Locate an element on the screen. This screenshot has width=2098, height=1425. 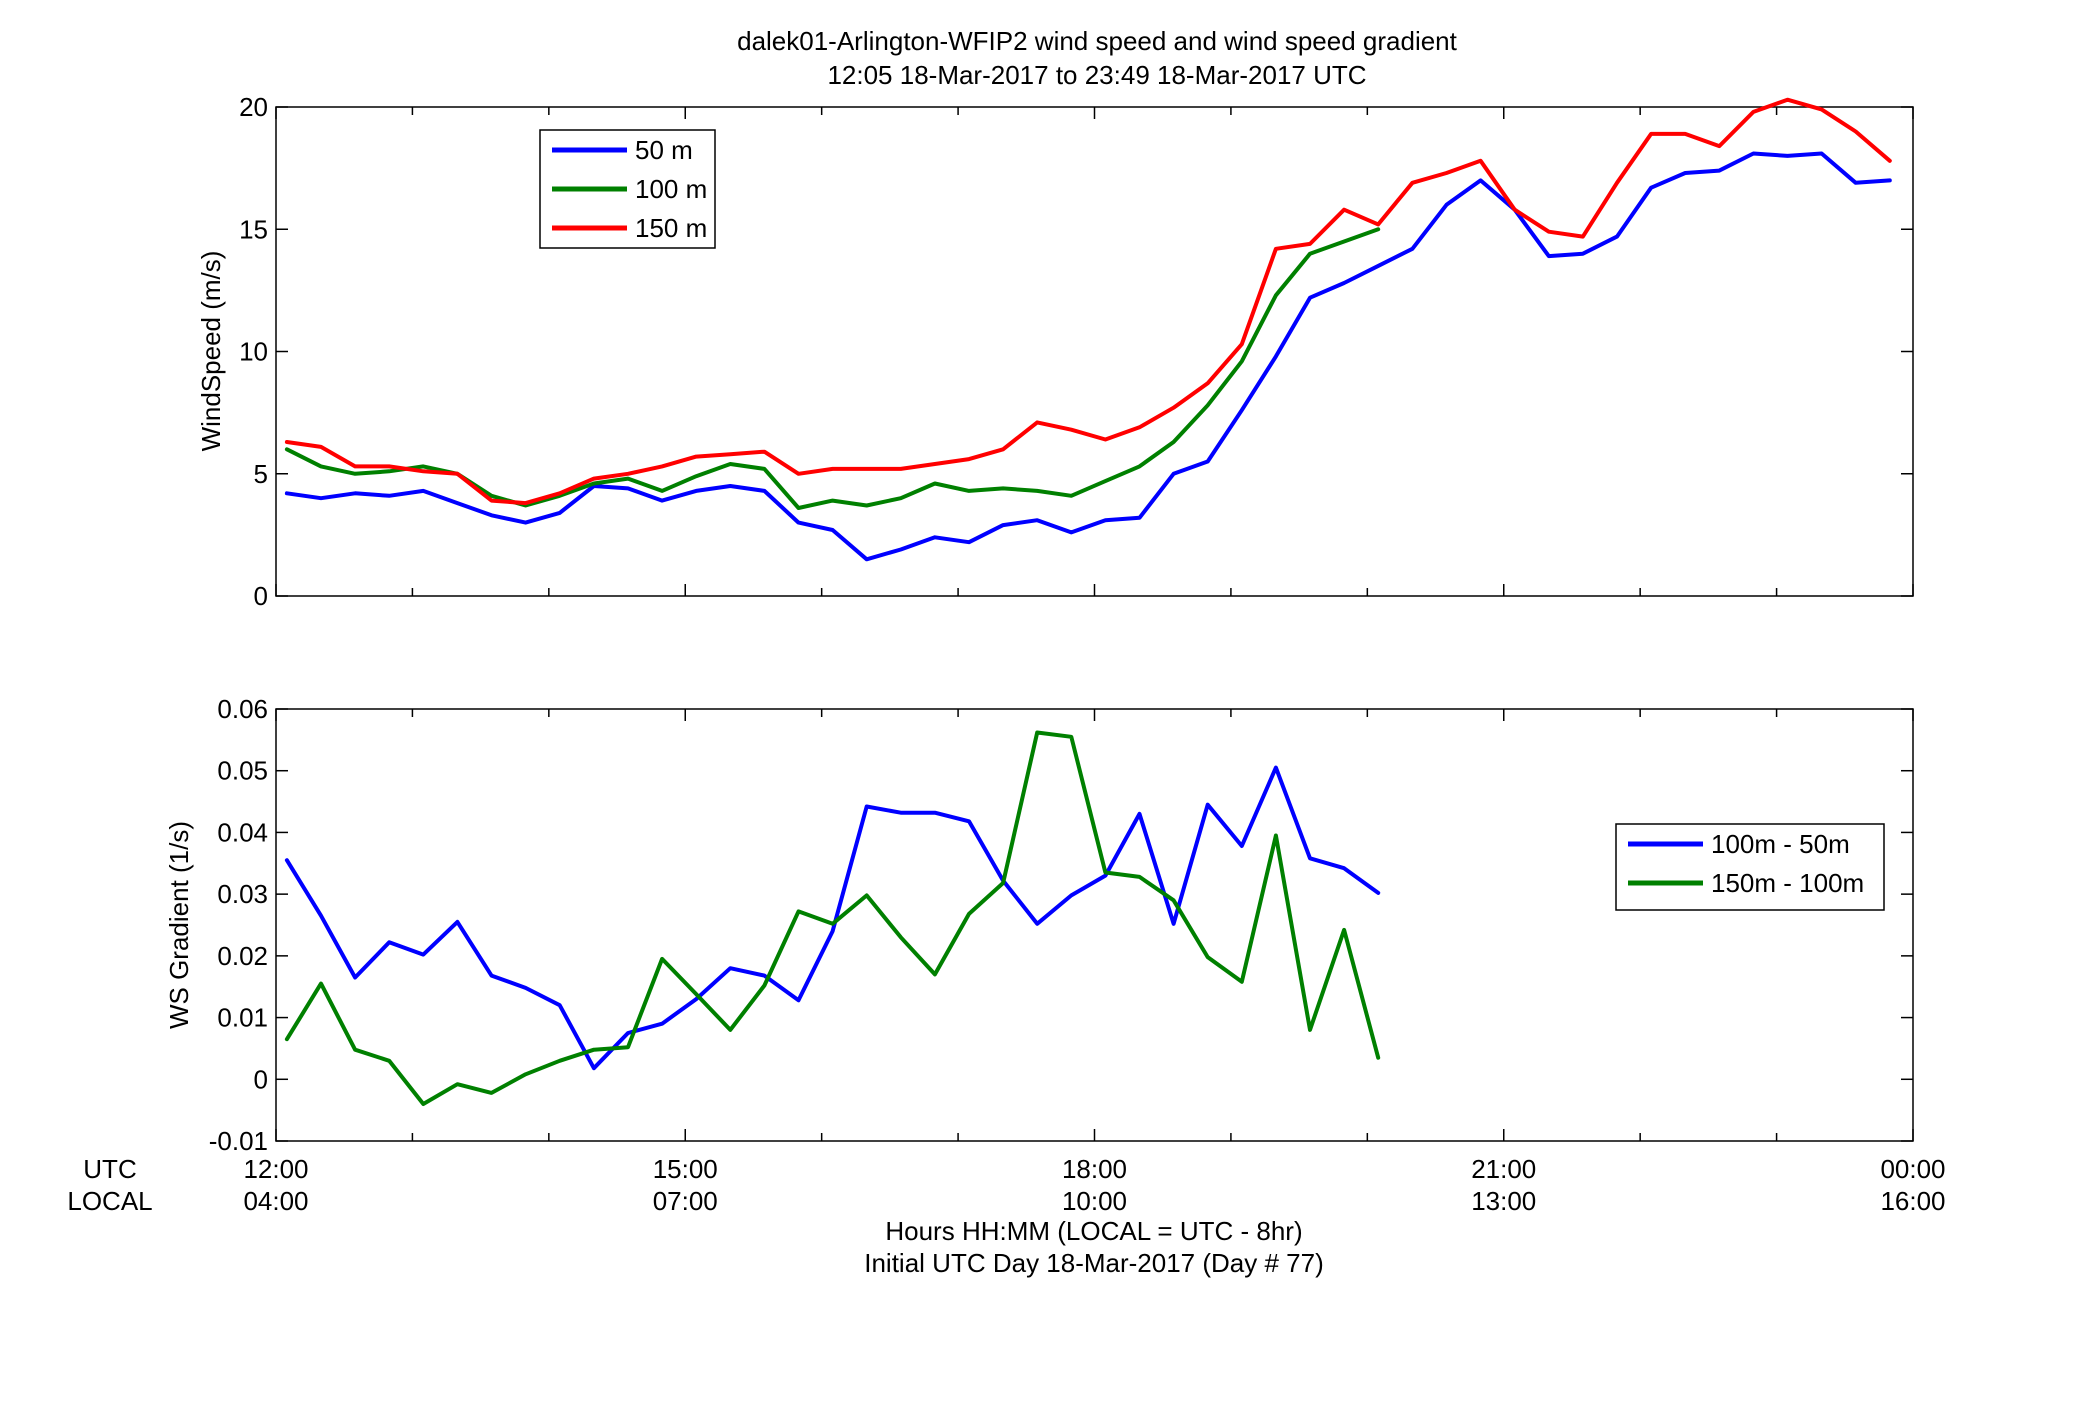
y-tick-label: 0.04 is located at coordinates (242, 832).